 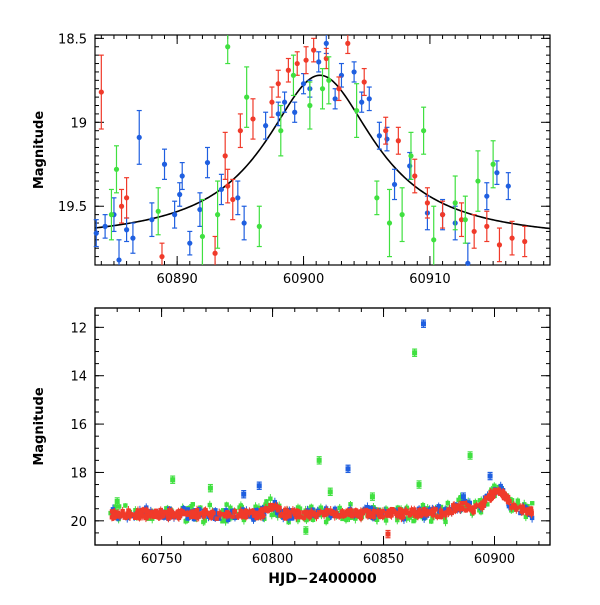 I want to click on bottom-outlier-marker, so click(x=259, y=486).